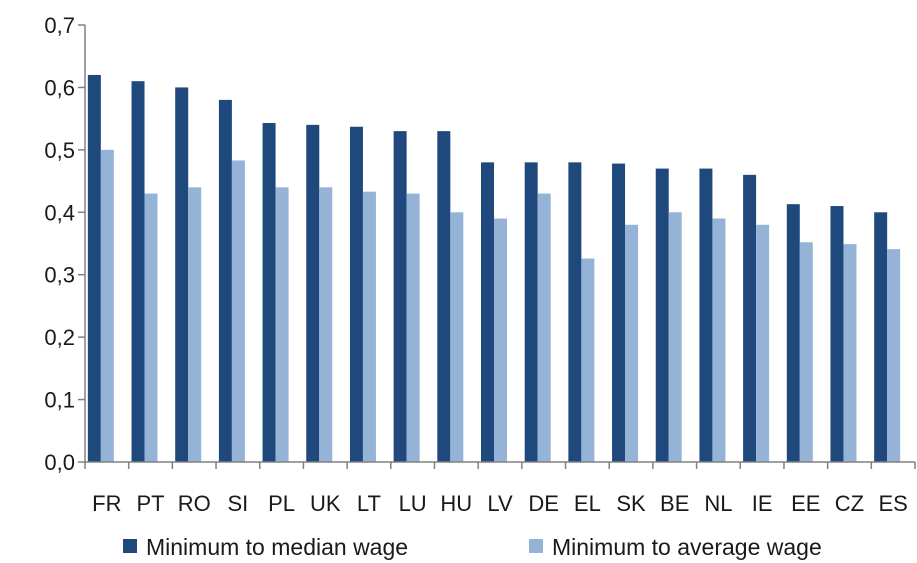 The width and height of the screenshot is (917, 563). I want to click on x-tick-label: LV, so click(500, 503).